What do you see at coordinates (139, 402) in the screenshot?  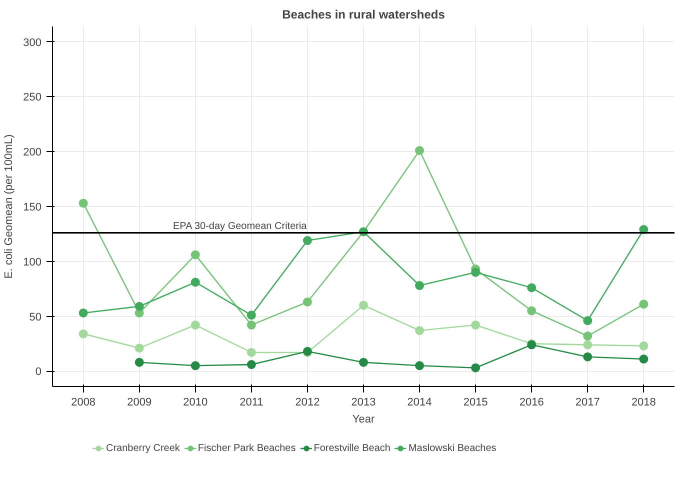 I see `x-tick-label: 2009` at bounding box center [139, 402].